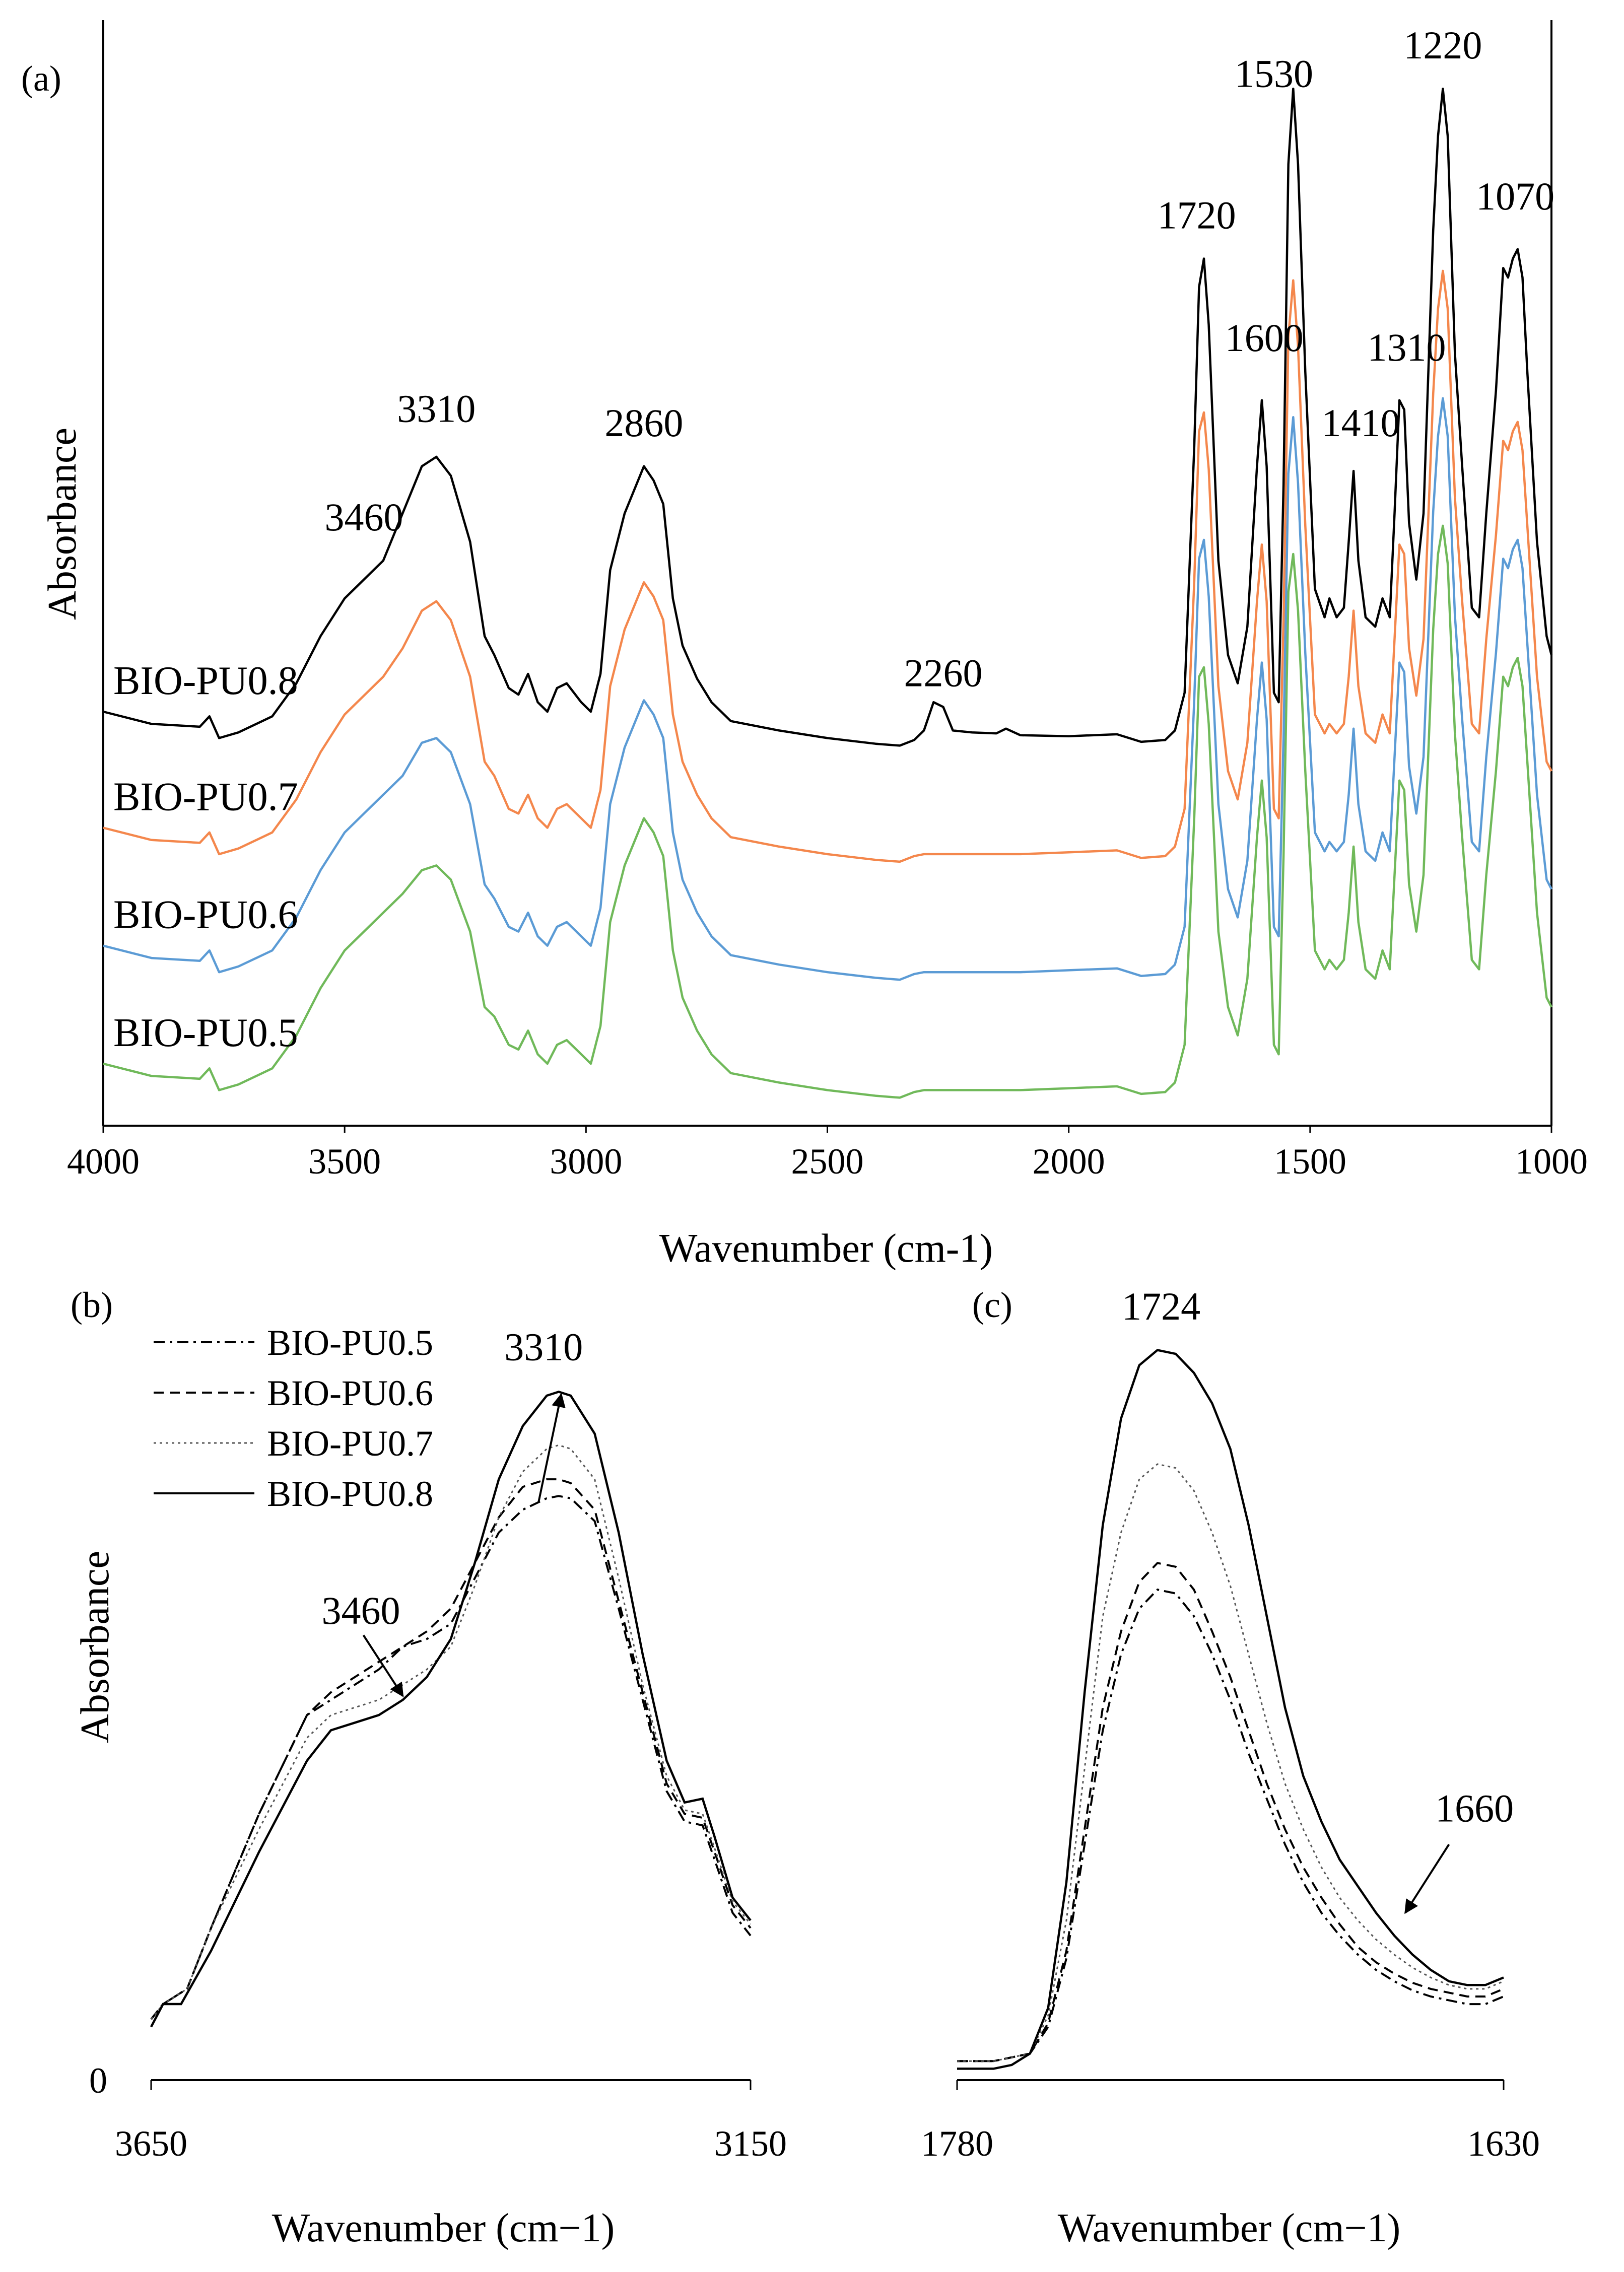 The width and height of the screenshot is (1624, 2272). Describe the element at coordinates (92, 1305) in the screenshot. I see `panel-b-label: (b)` at that location.